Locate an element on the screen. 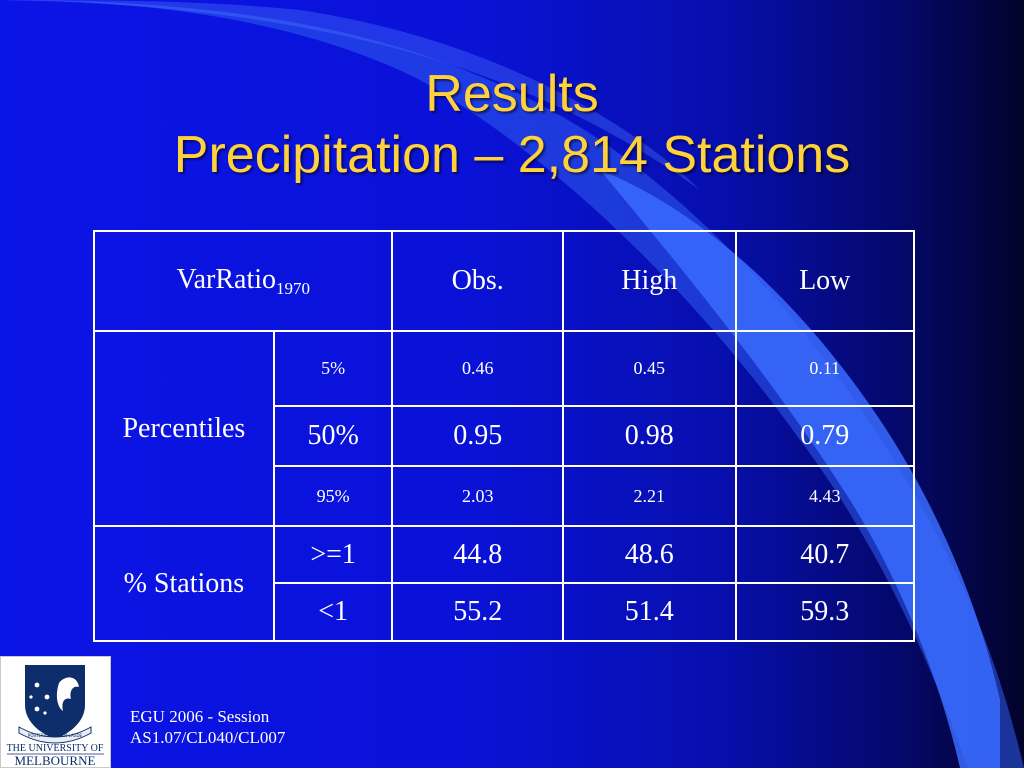 This screenshot has width=1024, height=768. cell-obs: 0.46 is located at coordinates (477, 368).